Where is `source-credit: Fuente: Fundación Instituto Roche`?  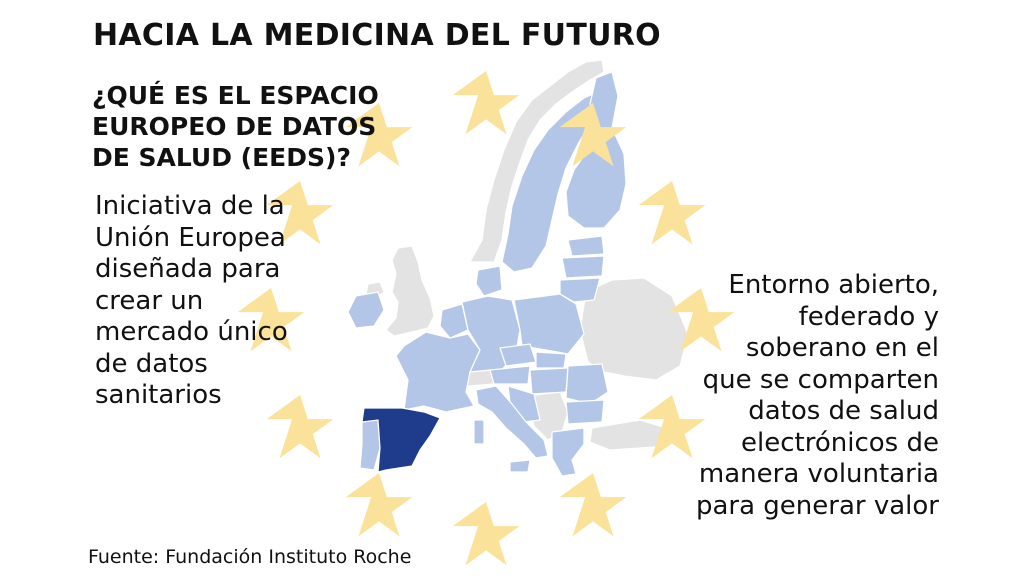 source-credit: Fuente: Fundación Instituto Roche is located at coordinates (250, 557).